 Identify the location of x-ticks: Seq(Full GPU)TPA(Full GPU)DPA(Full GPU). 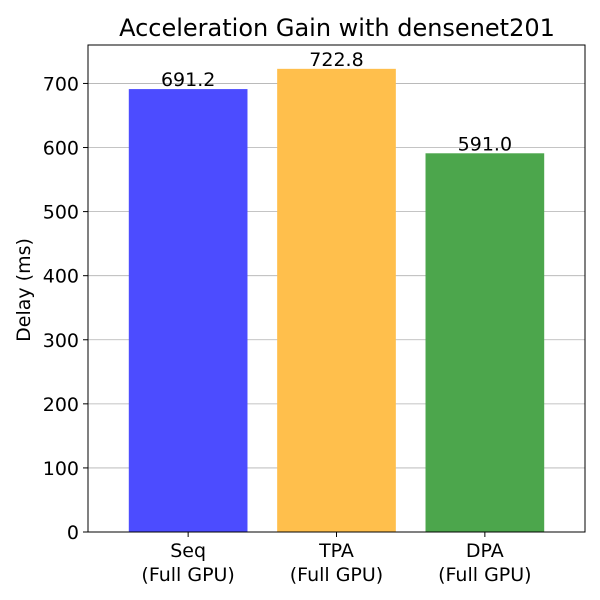
(336, 559).